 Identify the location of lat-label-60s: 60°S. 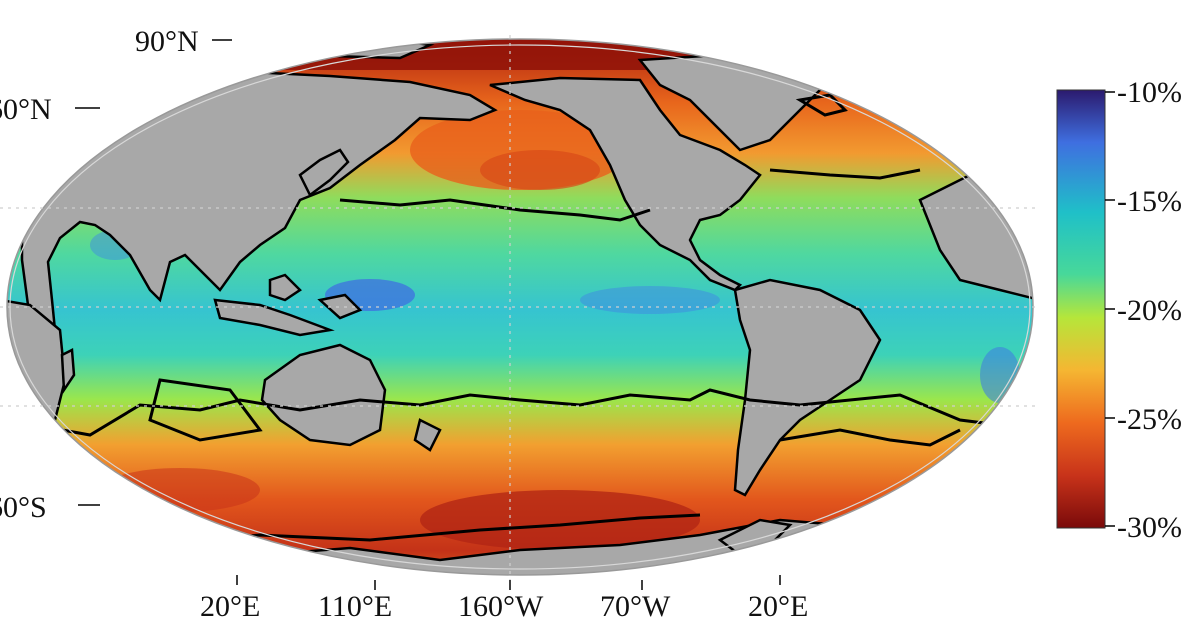
(23, 507).